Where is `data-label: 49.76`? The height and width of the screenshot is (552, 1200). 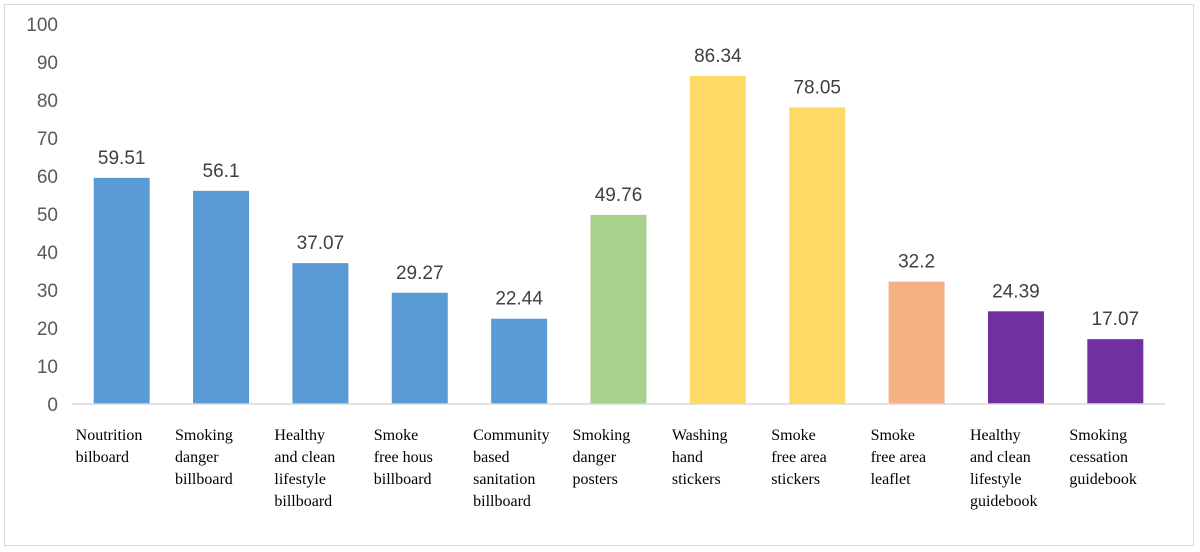
data-label: 49.76 is located at coordinates (619, 195).